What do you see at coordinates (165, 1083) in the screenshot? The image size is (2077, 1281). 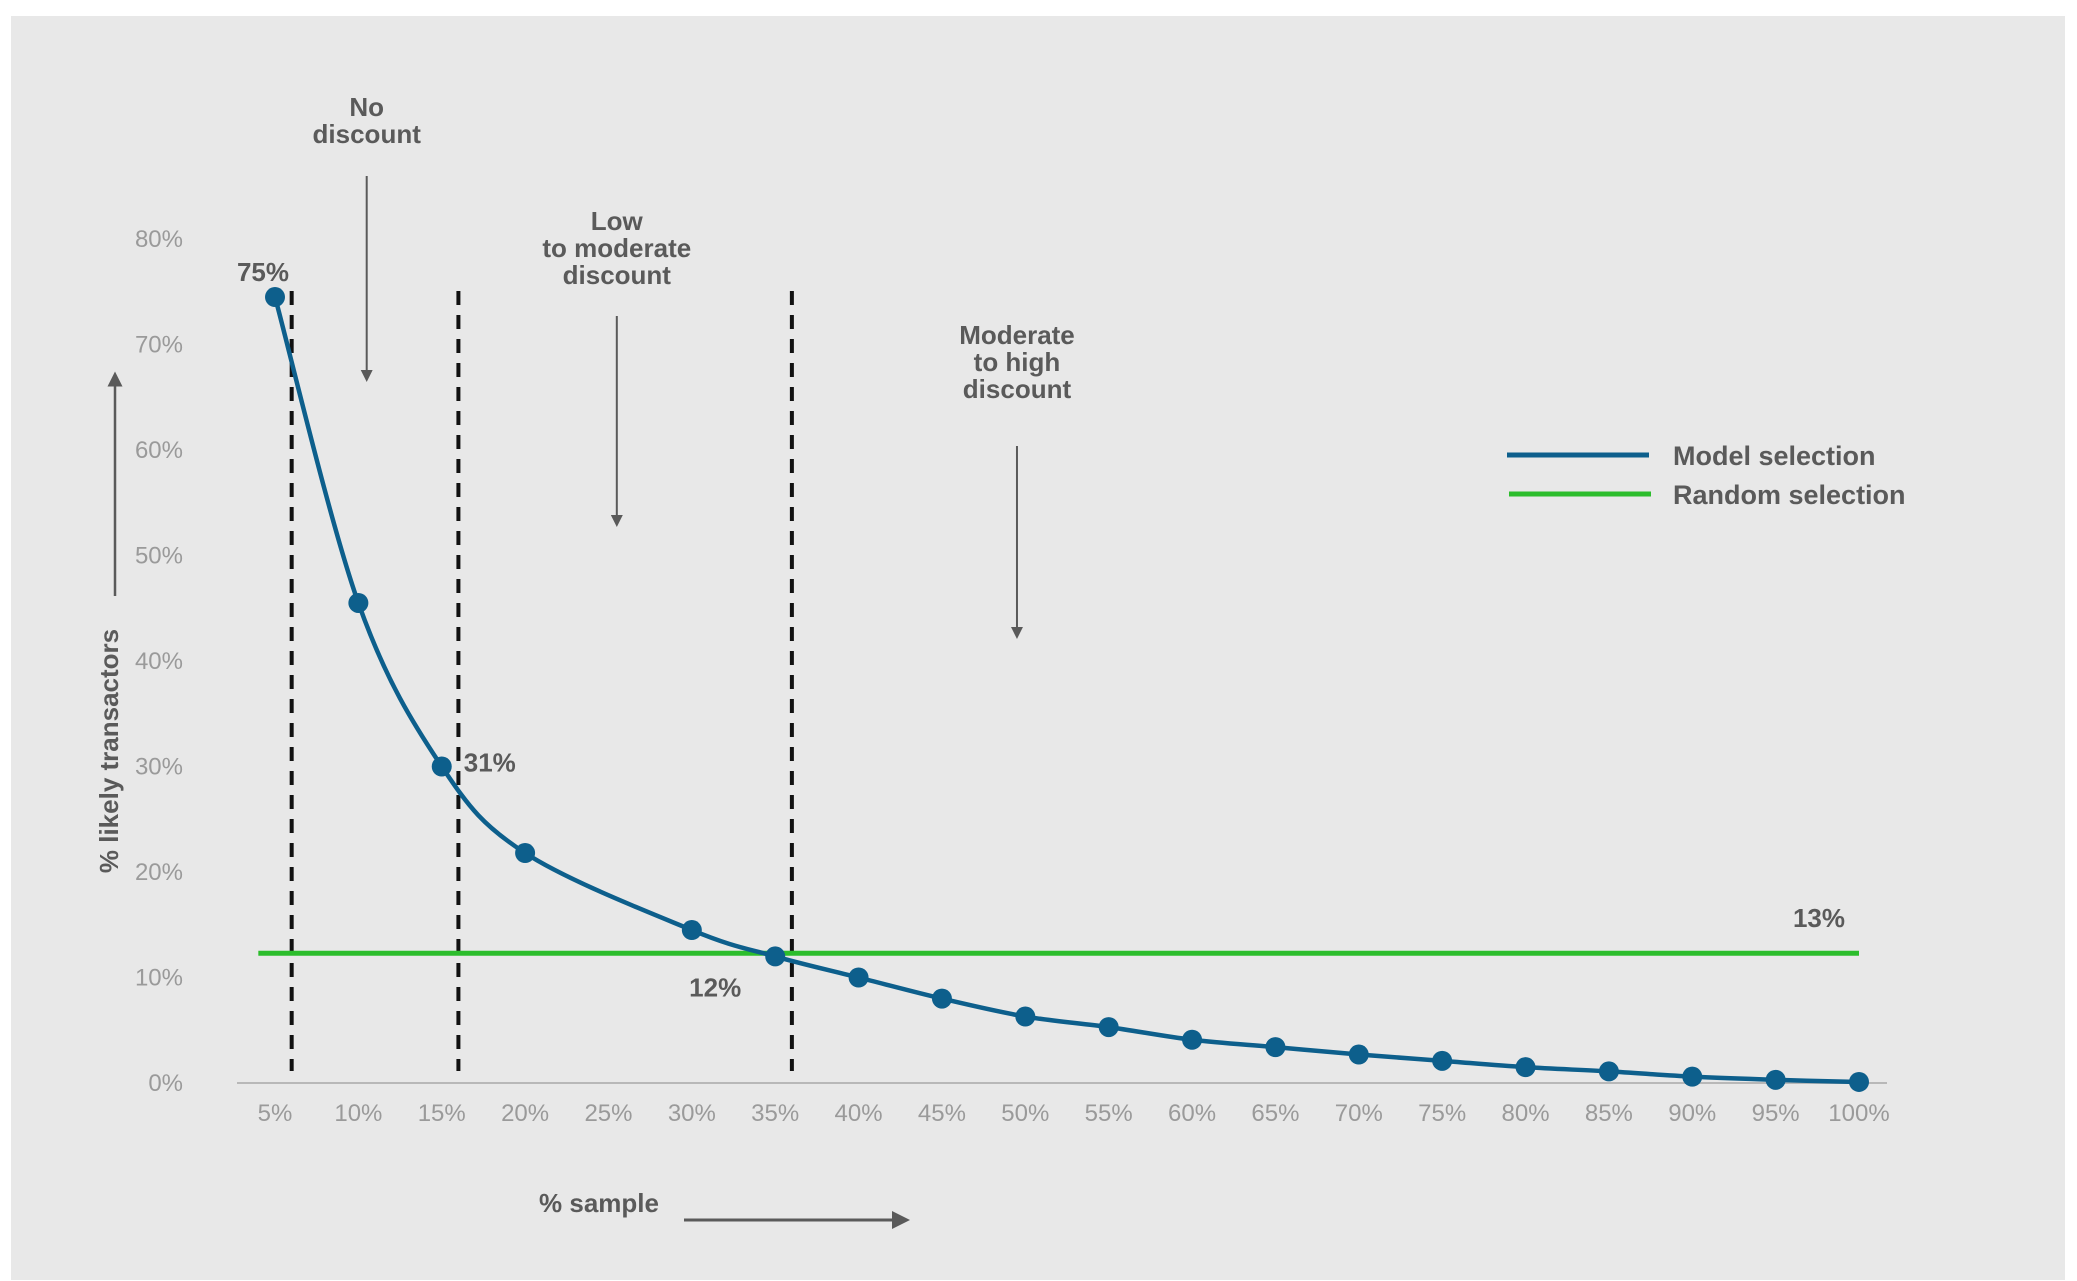 I see `y-tick-label: 0%` at bounding box center [165, 1083].